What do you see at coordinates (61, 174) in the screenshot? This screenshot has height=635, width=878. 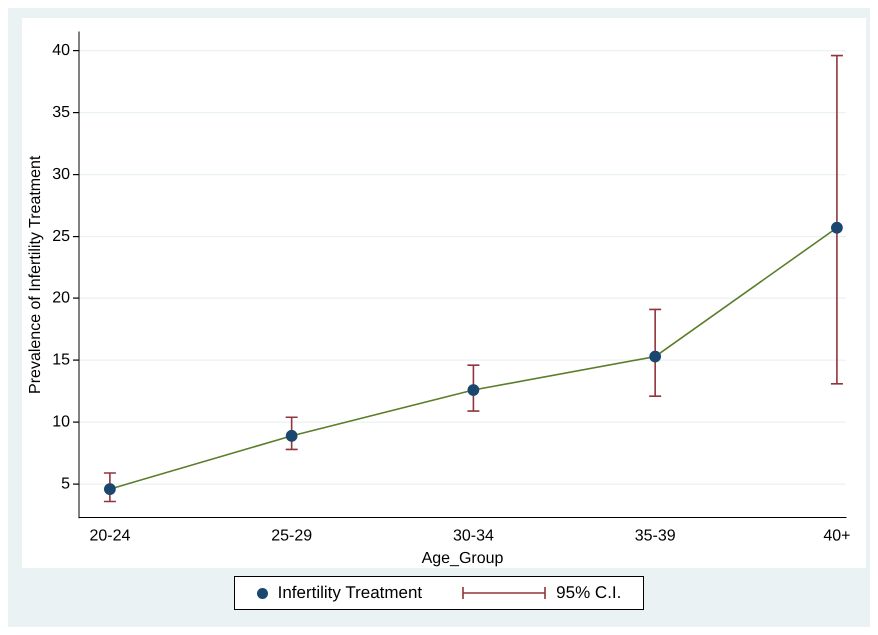 I see `y-tick-label: 30` at bounding box center [61, 174].